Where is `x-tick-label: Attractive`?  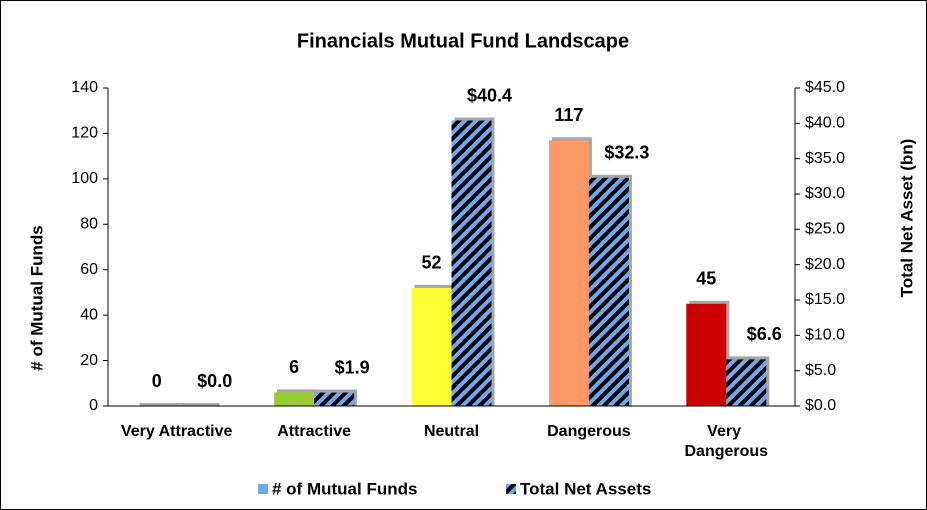
x-tick-label: Attractive is located at coordinates (314, 431).